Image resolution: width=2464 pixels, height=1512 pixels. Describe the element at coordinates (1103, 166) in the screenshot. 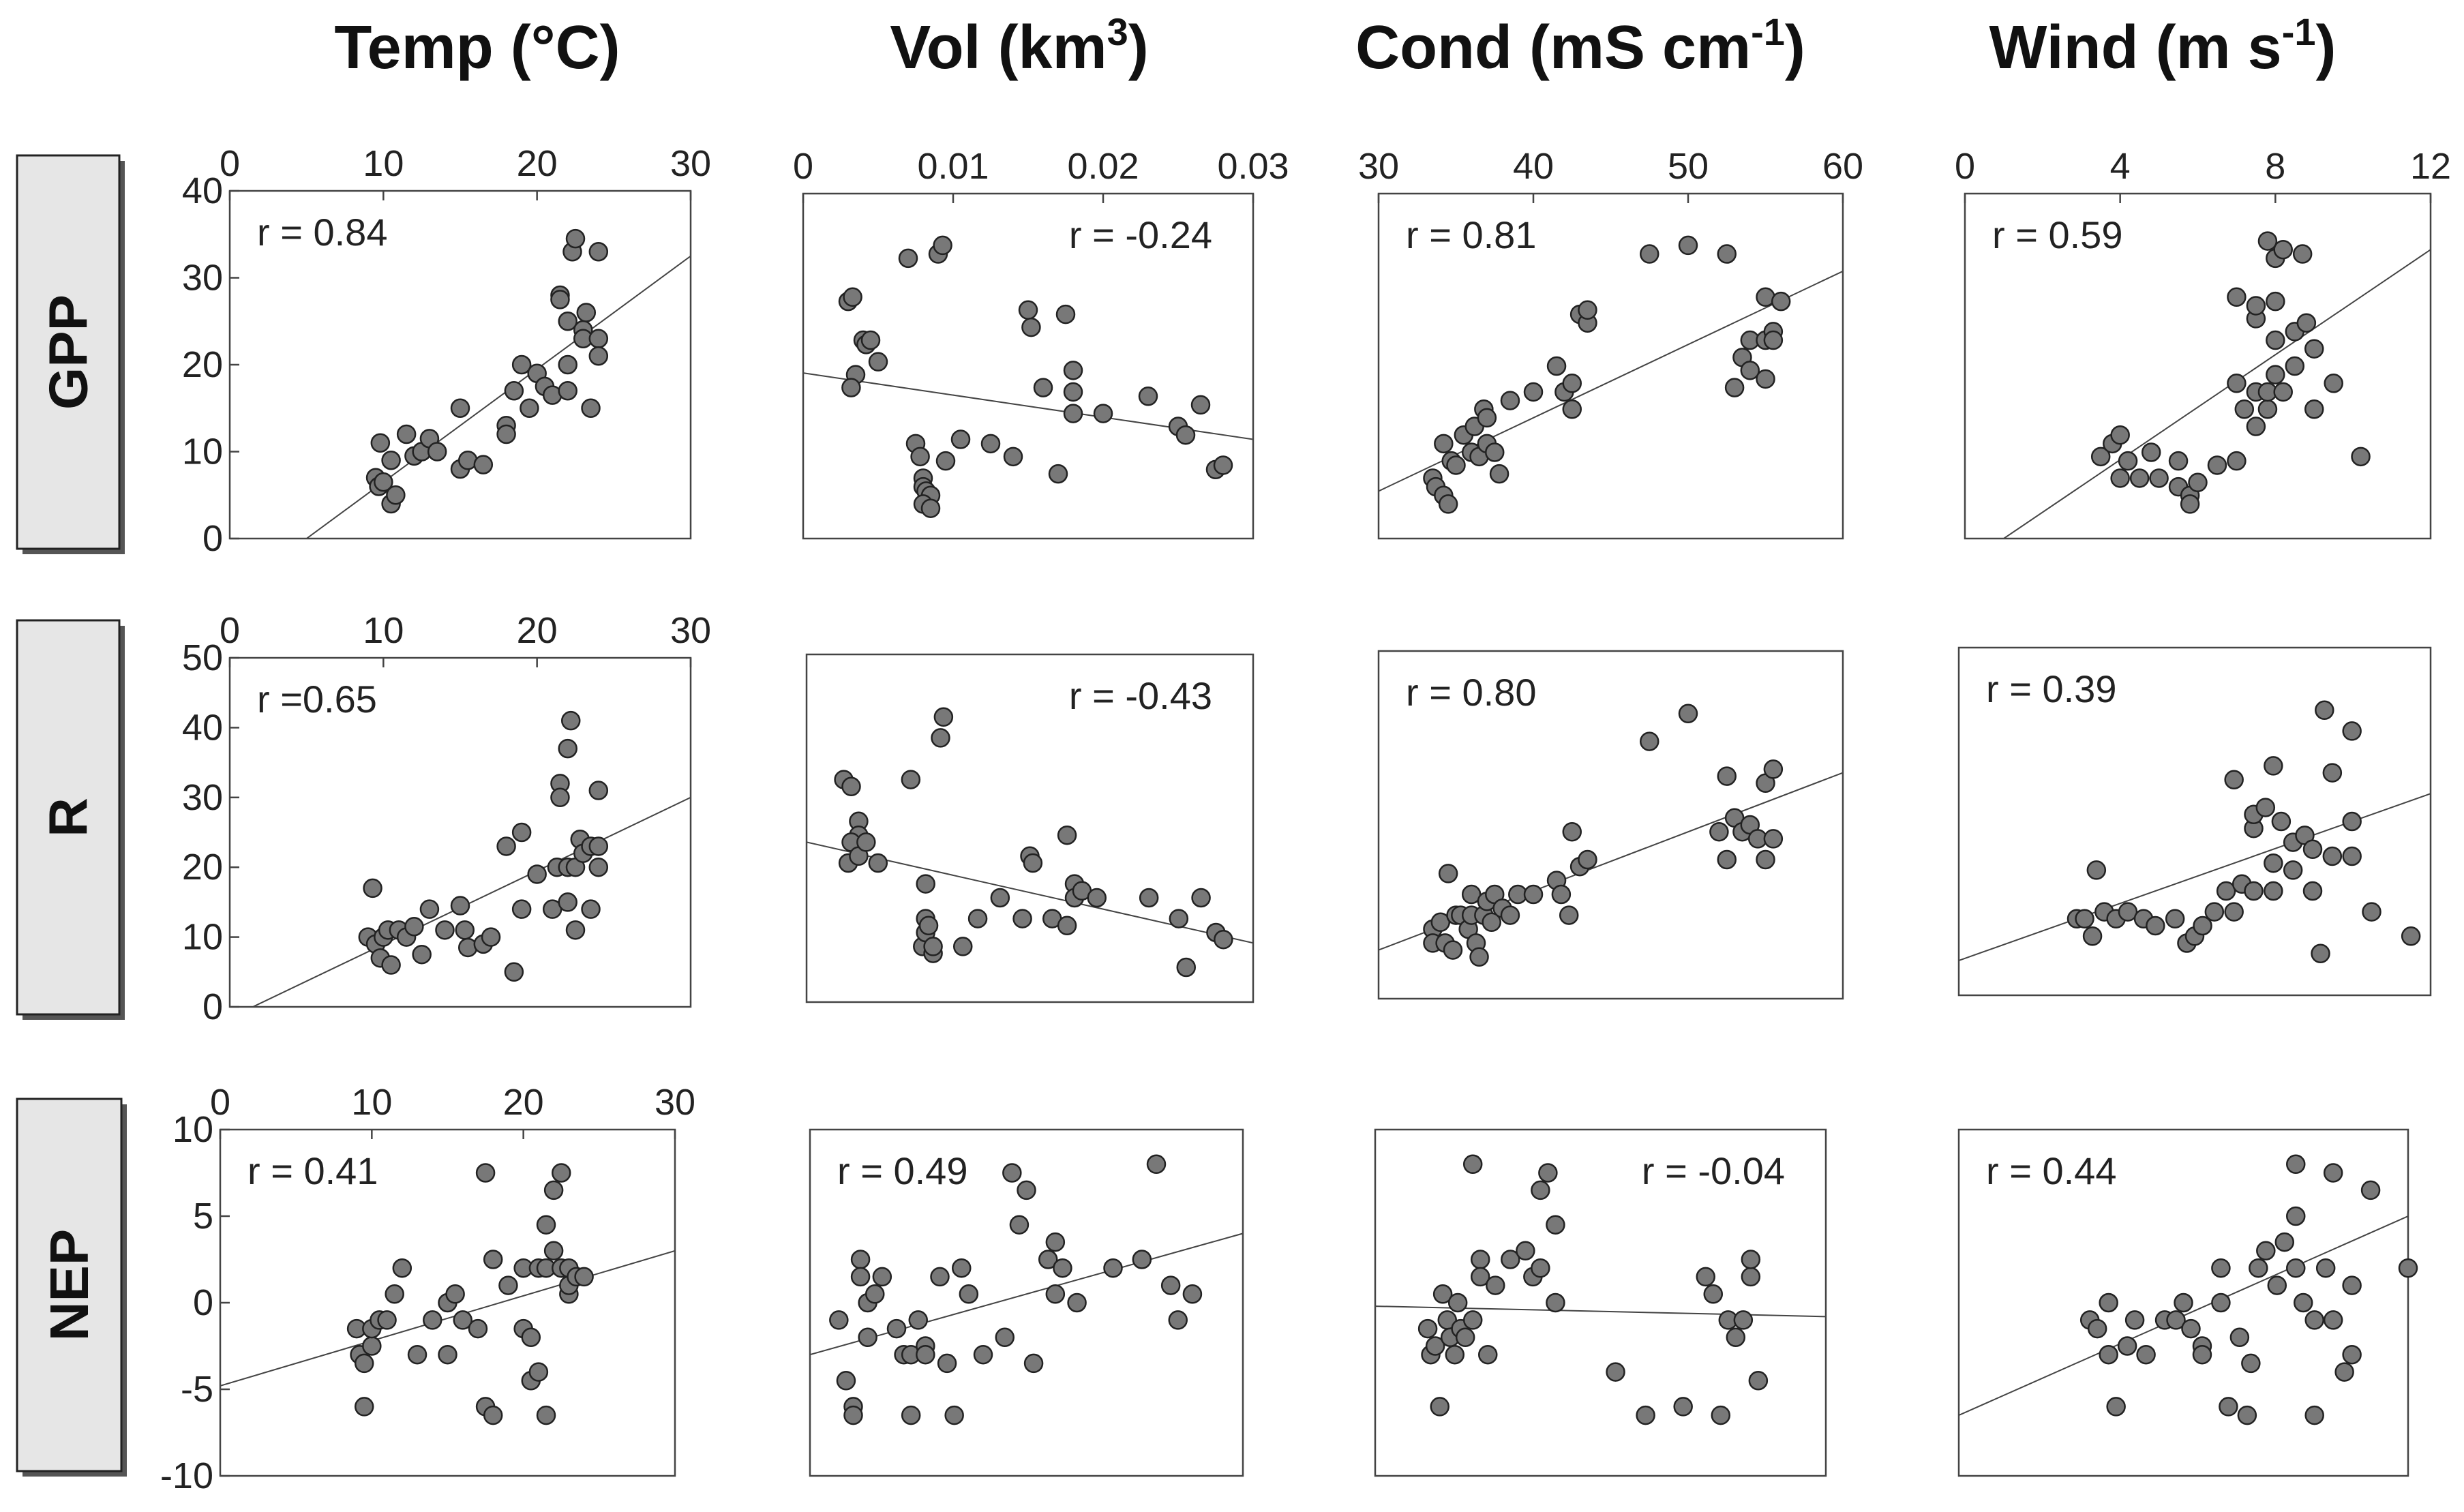

I see `x-tick-label: 0.02` at that location.